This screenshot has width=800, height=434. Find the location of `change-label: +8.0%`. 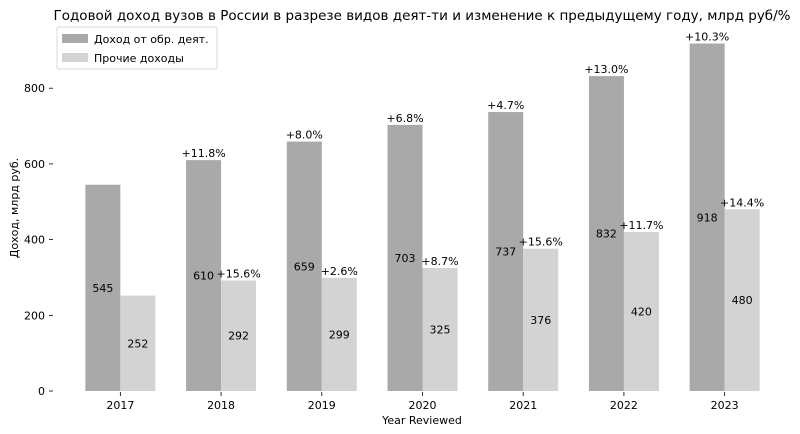

change-label: +8.0% is located at coordinates (304, 135).